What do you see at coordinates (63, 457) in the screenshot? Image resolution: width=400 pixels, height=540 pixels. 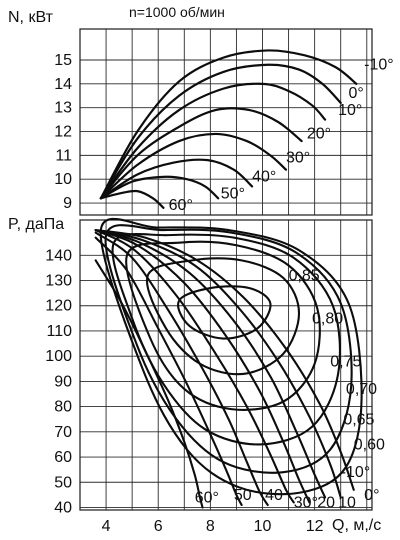 I see `pressure-tick-label: 60` at bounding box center [63, 457].